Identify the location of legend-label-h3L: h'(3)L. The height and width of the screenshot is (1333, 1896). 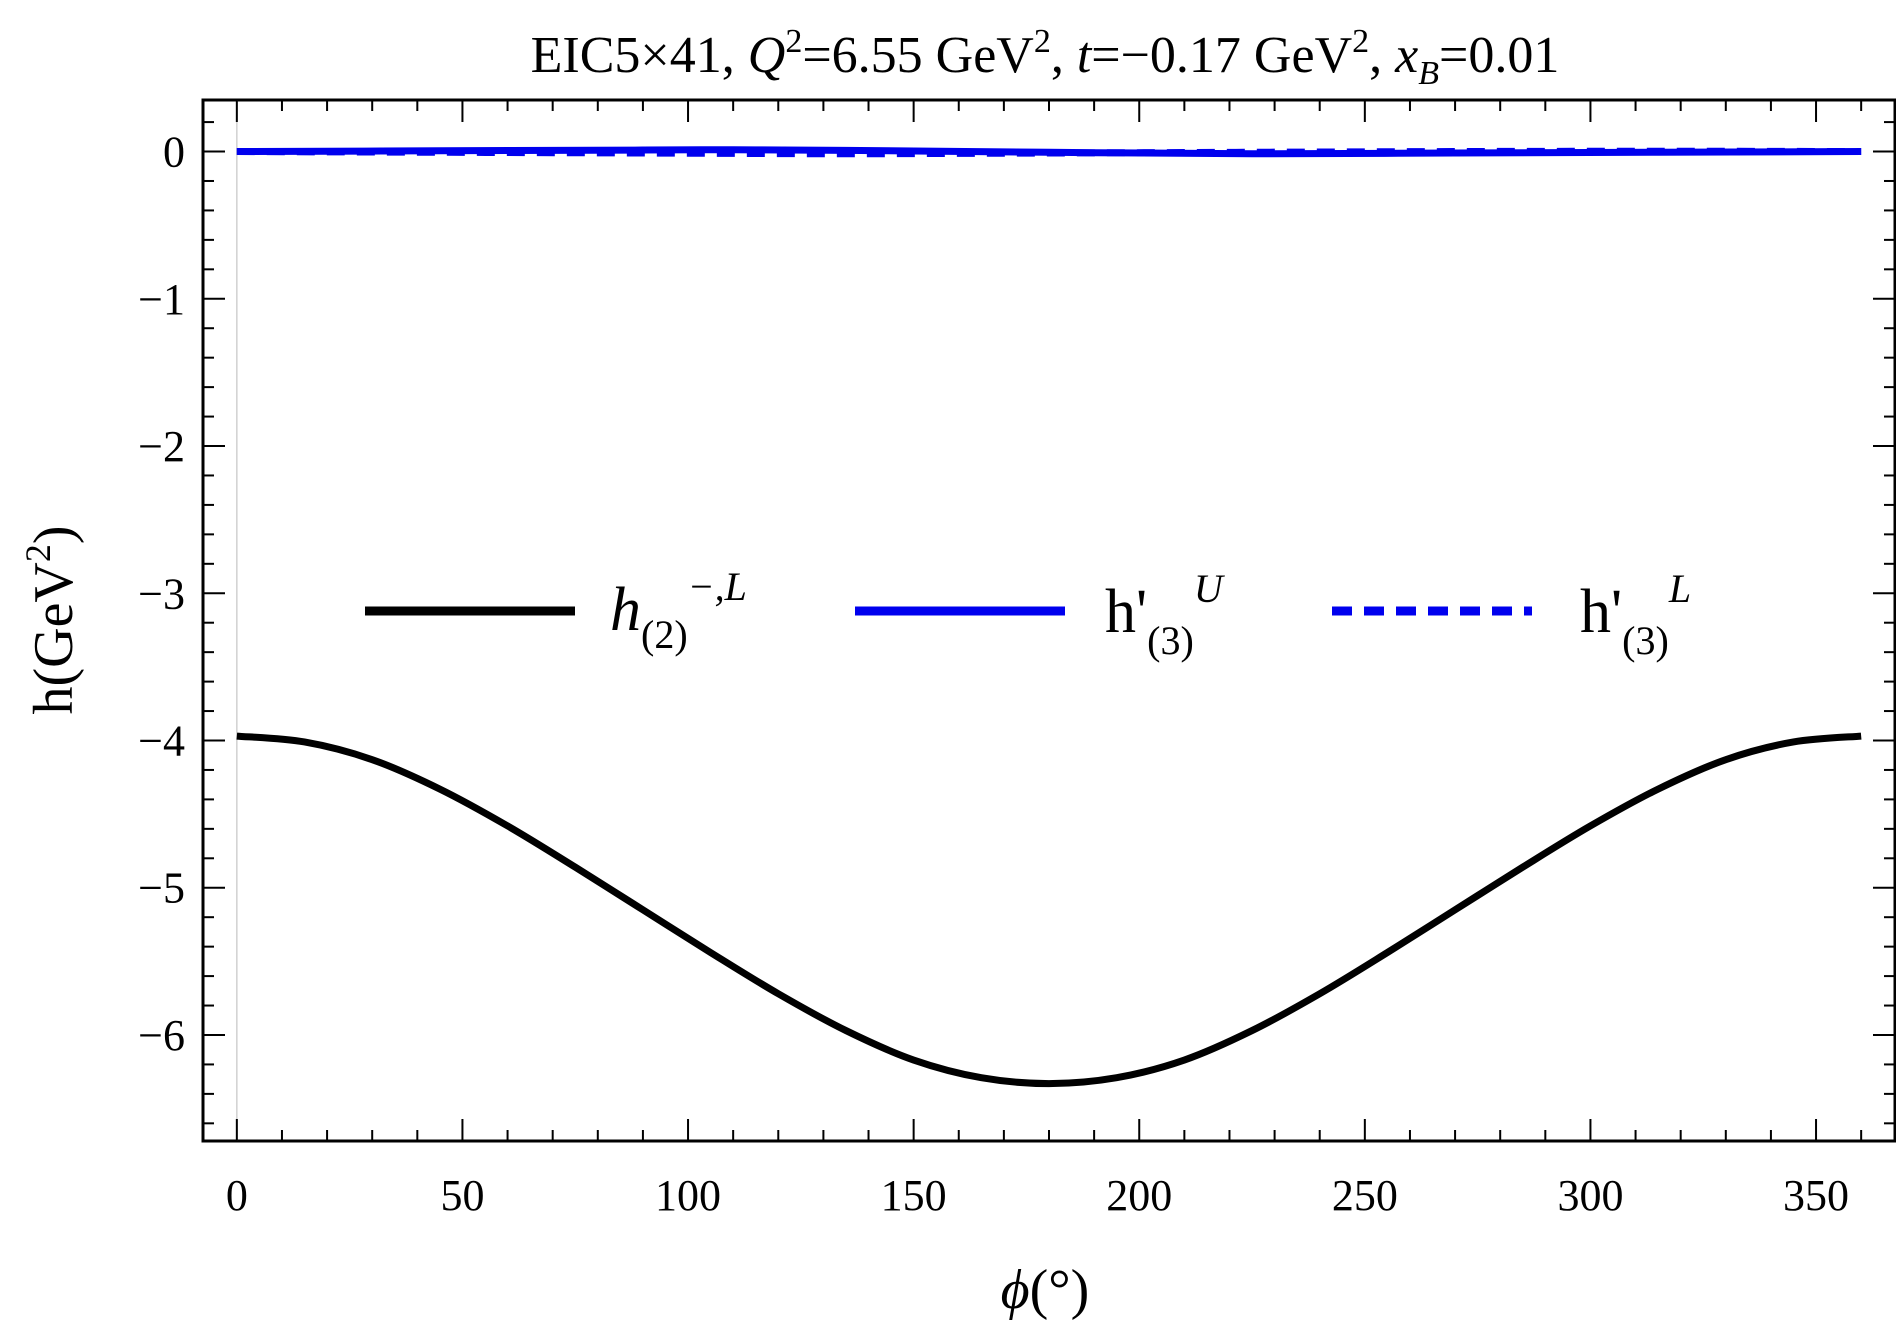
(1635, 614).